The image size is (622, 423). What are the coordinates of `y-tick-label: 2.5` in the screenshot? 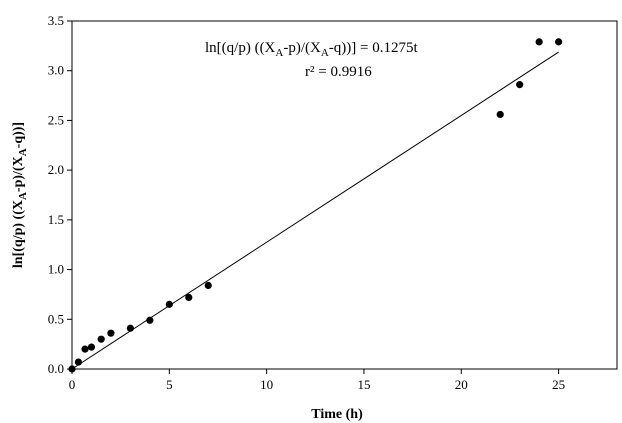 It's located at (56, 119).